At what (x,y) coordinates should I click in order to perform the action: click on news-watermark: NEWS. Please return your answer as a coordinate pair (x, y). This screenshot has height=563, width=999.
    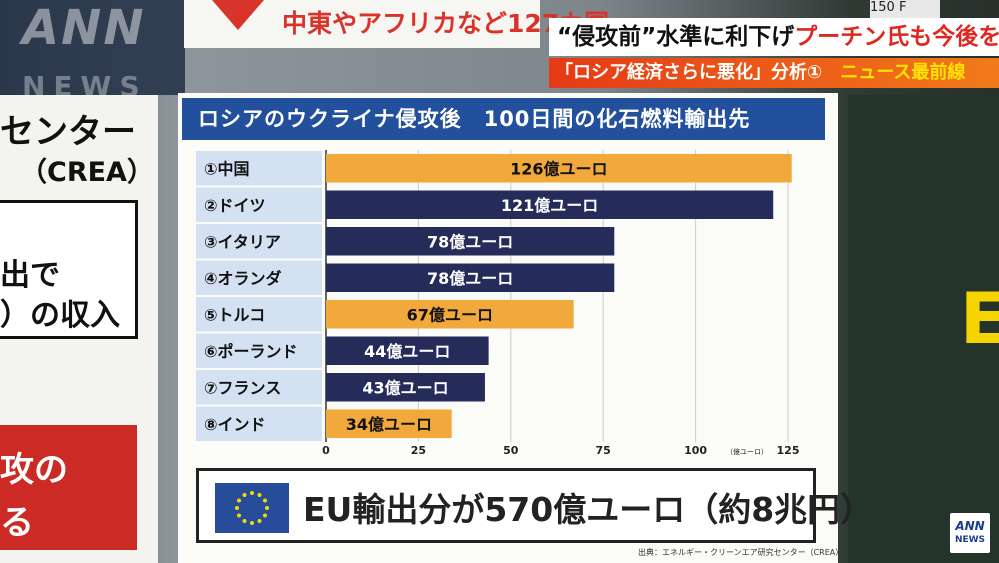
    Looking at the image, I should click on (85, 86).